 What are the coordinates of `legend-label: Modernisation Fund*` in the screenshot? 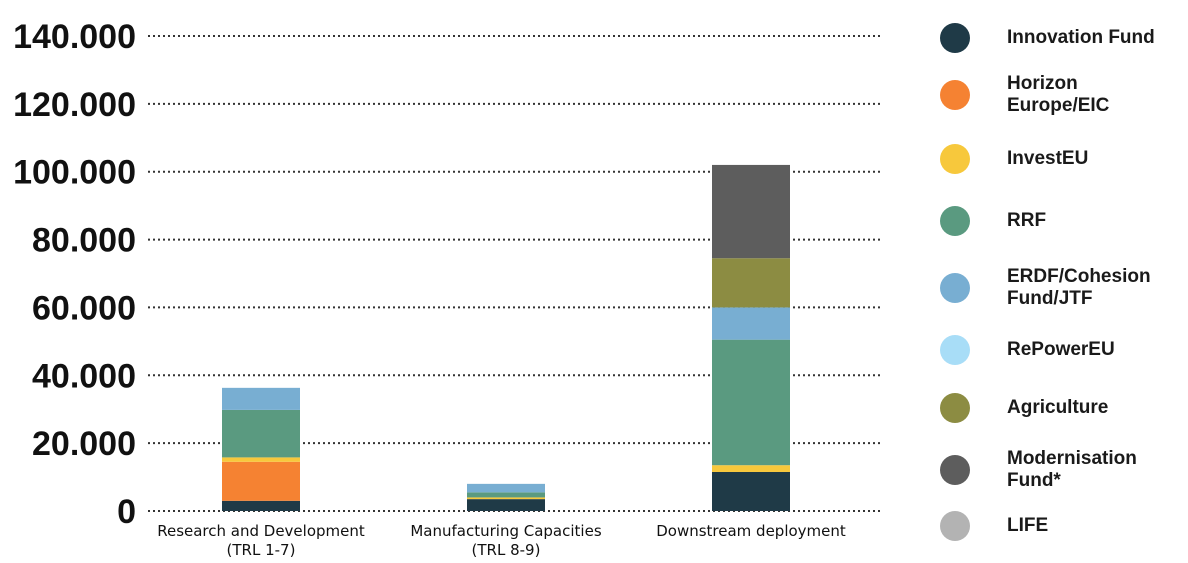 It's located at (1072, 469).